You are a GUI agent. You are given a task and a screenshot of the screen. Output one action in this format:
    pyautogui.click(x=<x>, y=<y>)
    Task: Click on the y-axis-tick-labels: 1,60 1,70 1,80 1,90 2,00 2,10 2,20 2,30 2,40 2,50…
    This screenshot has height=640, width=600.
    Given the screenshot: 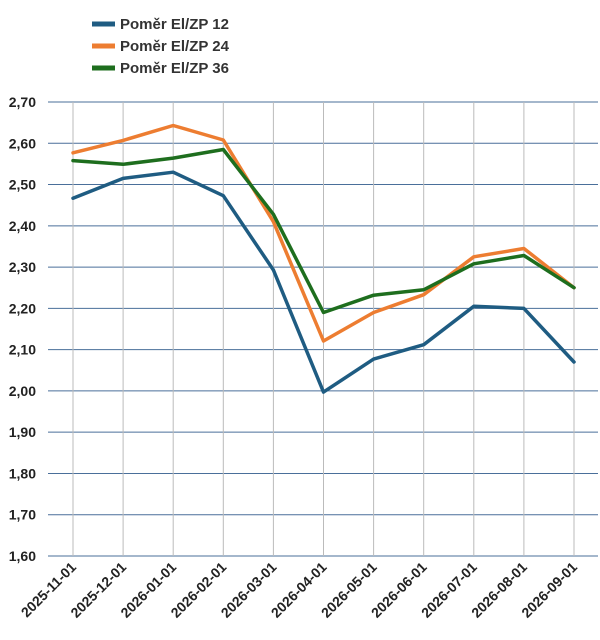 What is the action you would take?
    pyautogui.click(x=22, y=329)
    